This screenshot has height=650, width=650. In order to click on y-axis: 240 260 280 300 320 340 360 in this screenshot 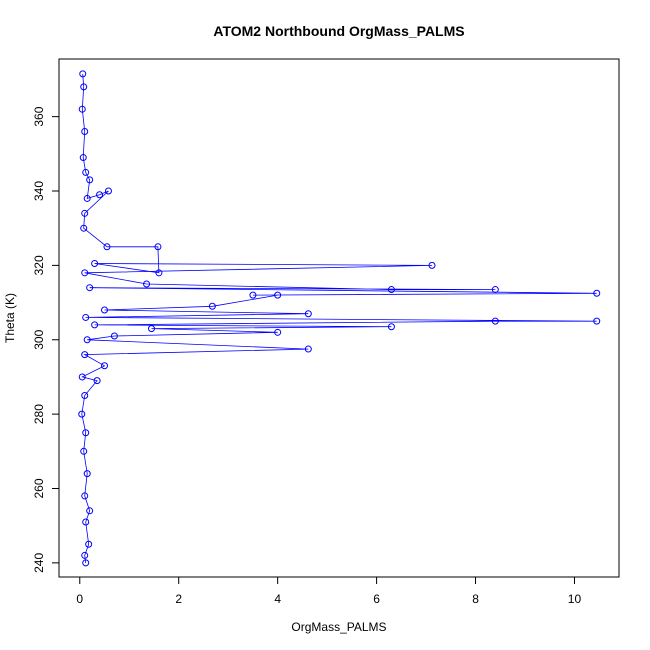, I will do `click(46, 339)`.